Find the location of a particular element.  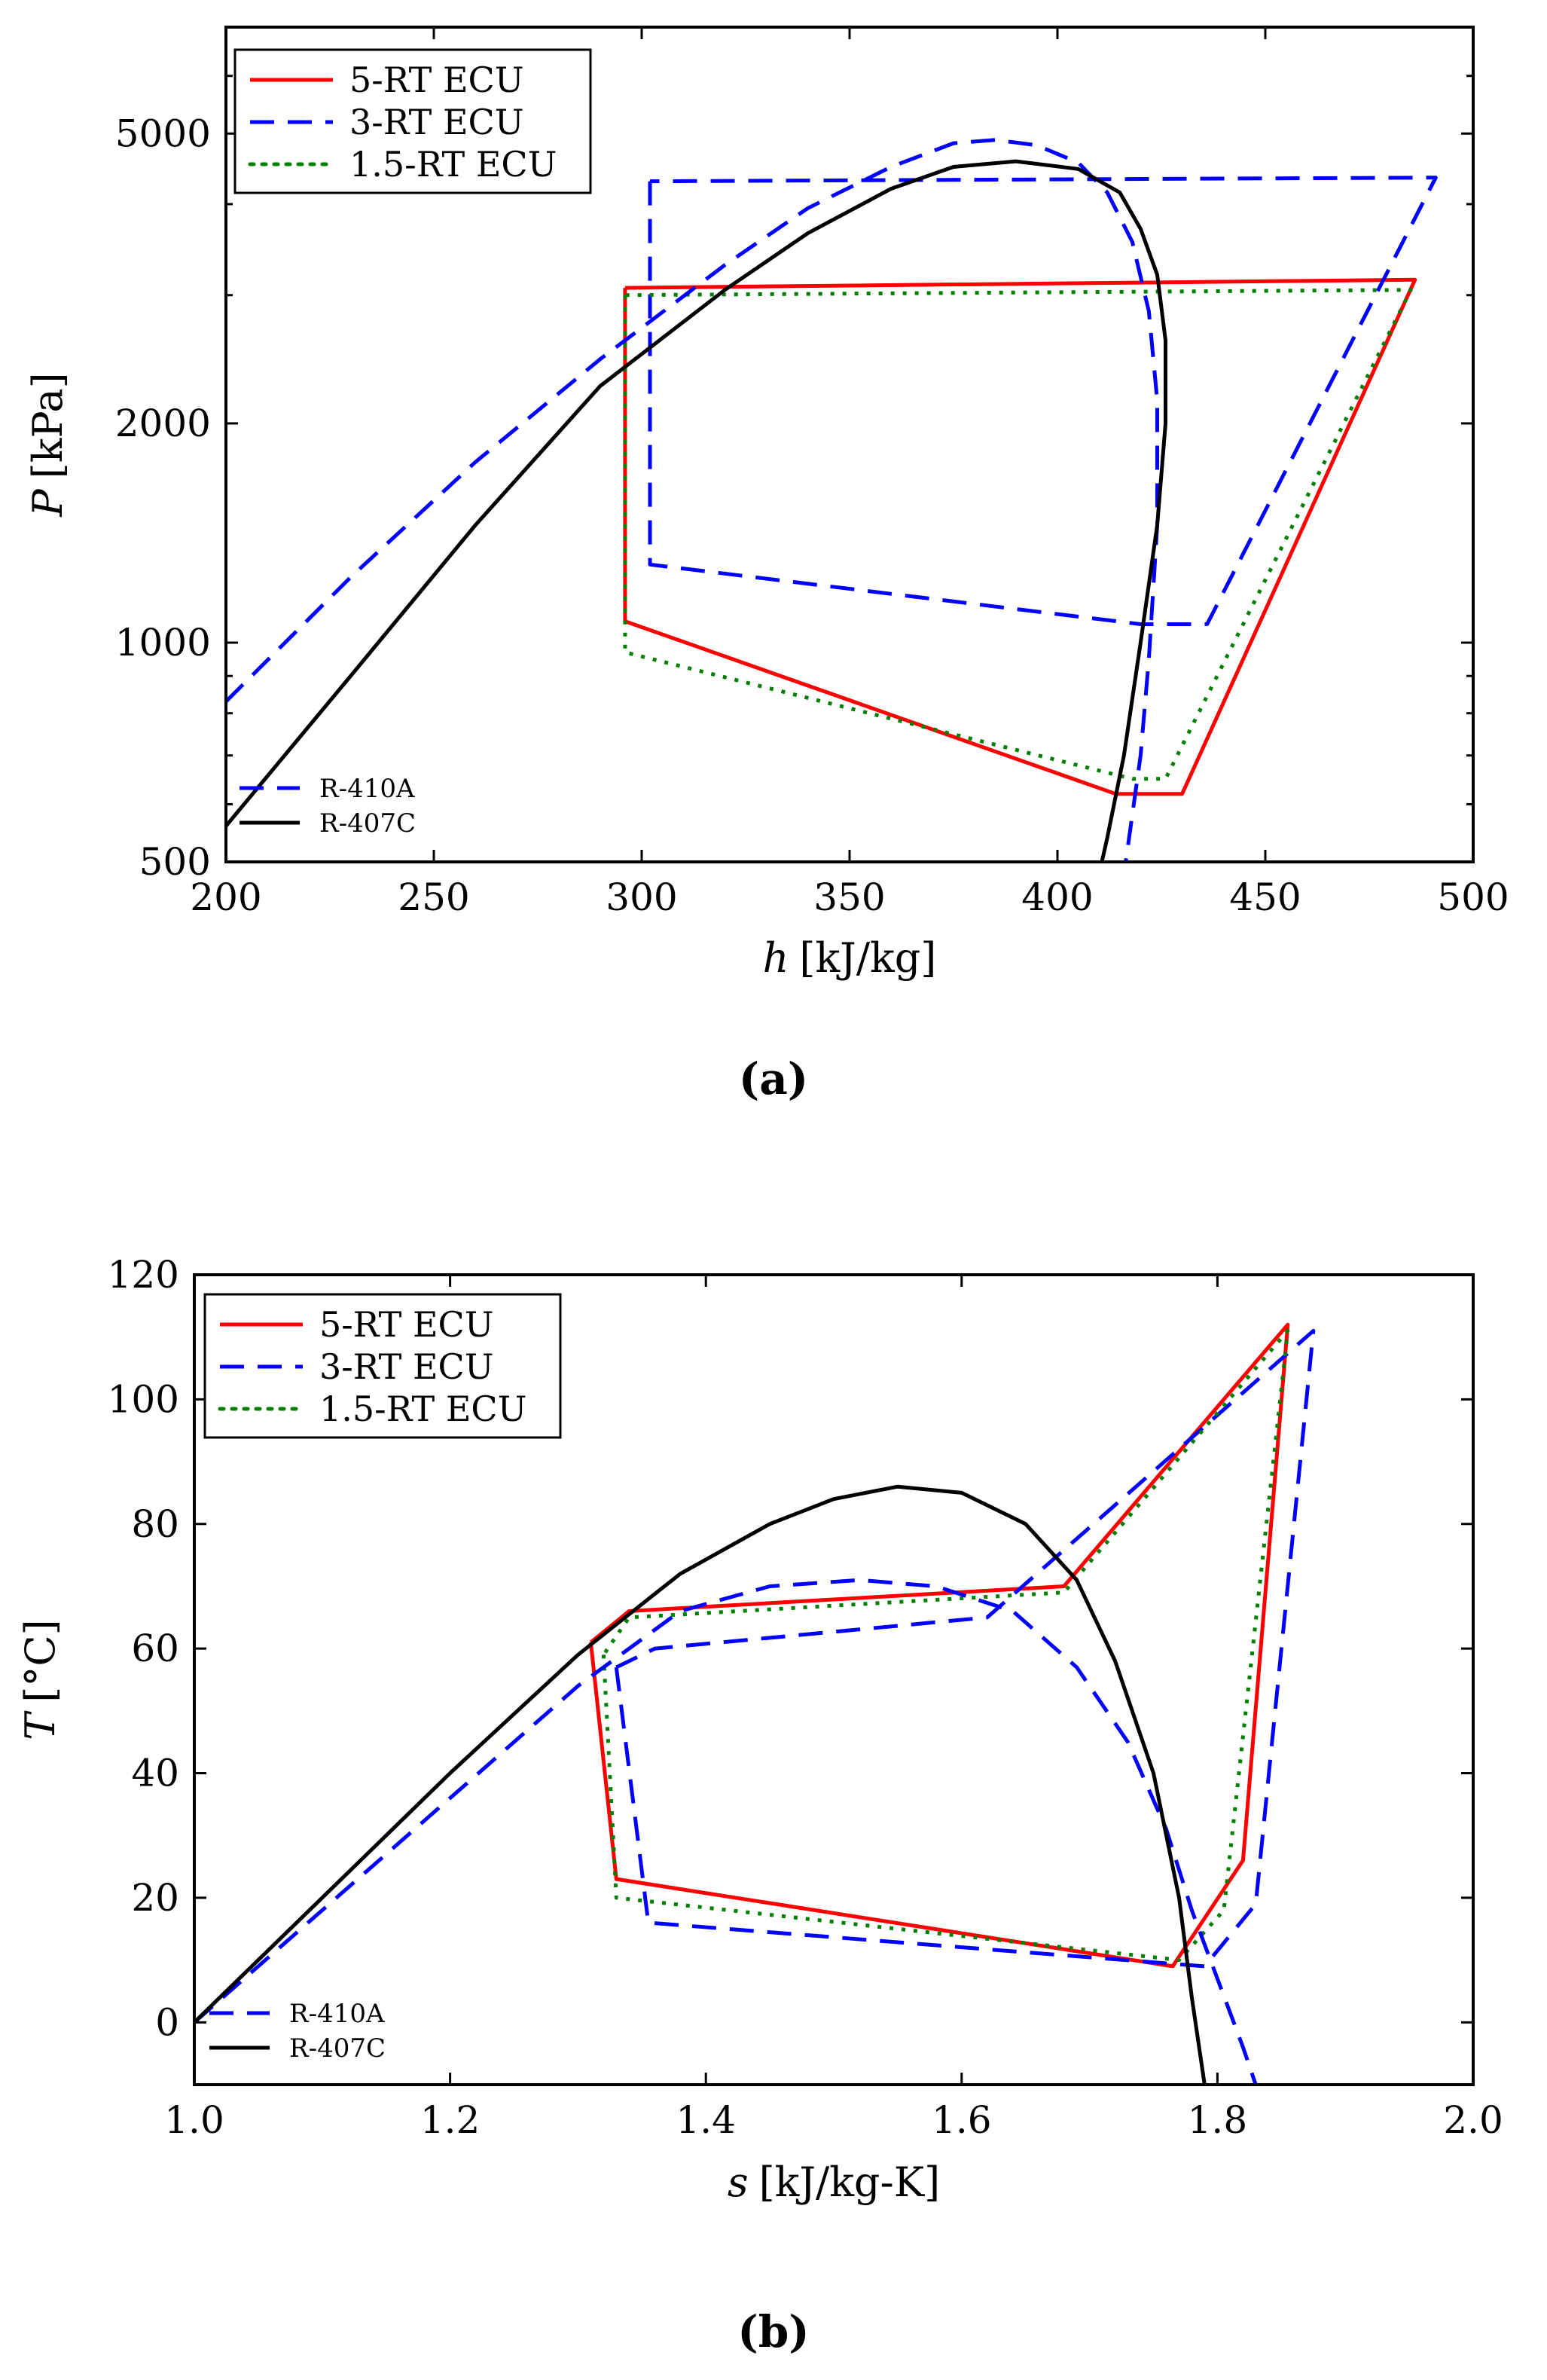

panel-caption: (a) is located at coordinates (773, 1078).